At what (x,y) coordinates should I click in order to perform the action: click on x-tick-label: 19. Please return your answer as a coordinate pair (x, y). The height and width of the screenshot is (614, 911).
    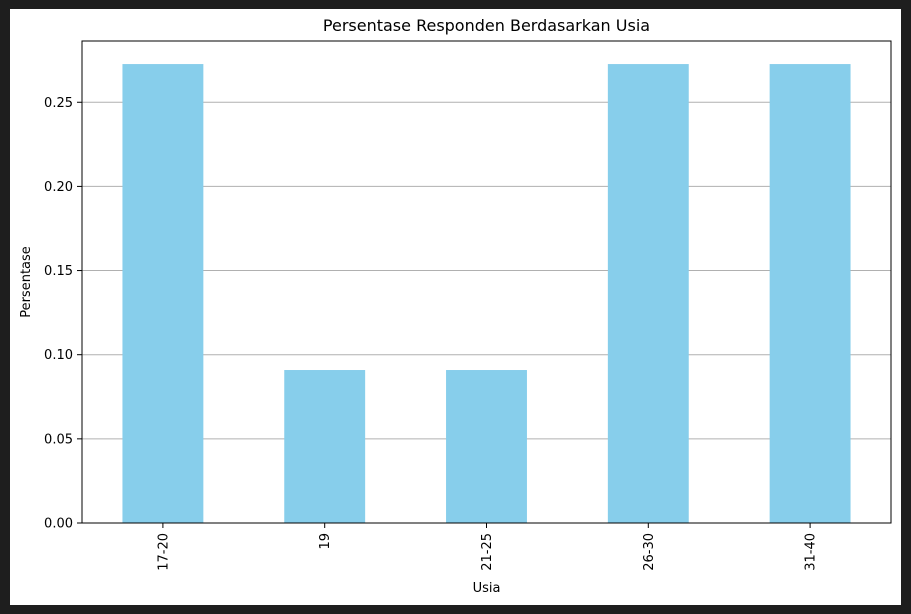
    Looking at the image, I should click on (325, 541).